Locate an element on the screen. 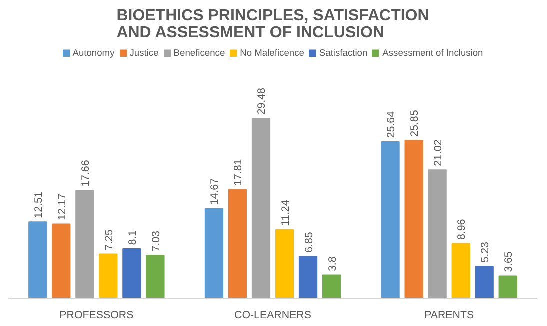  legend-label: Justice is located at coordinates (144, 53).